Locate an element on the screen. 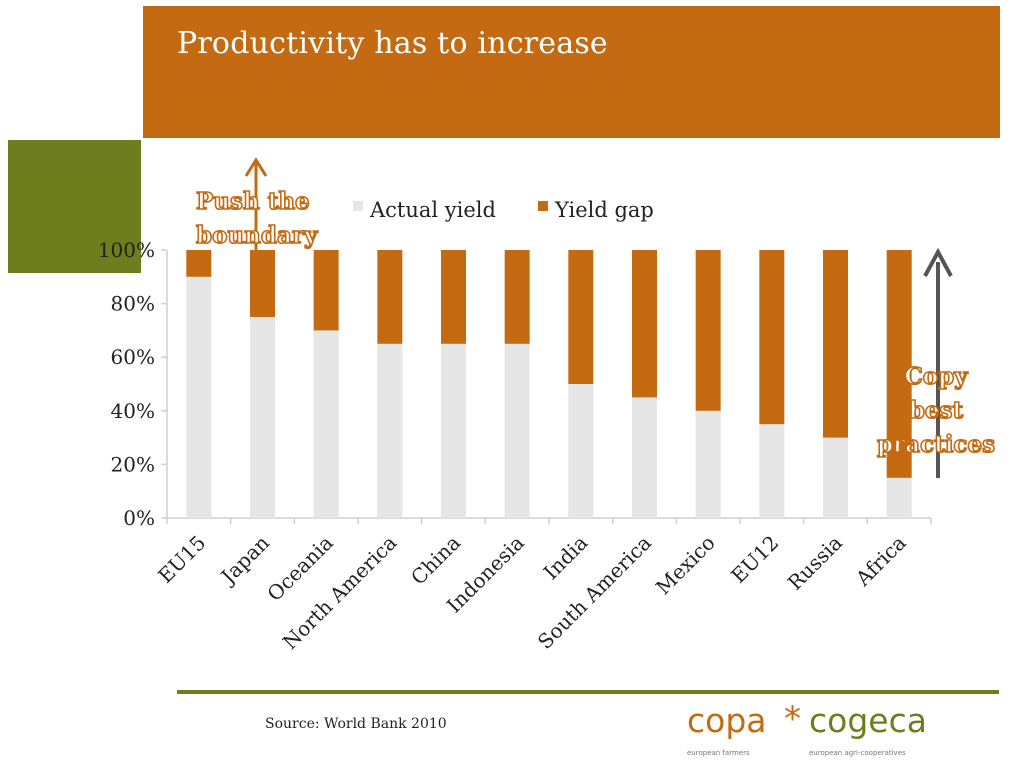  y-tick-label: 0% is located at coordinates (139, 518).